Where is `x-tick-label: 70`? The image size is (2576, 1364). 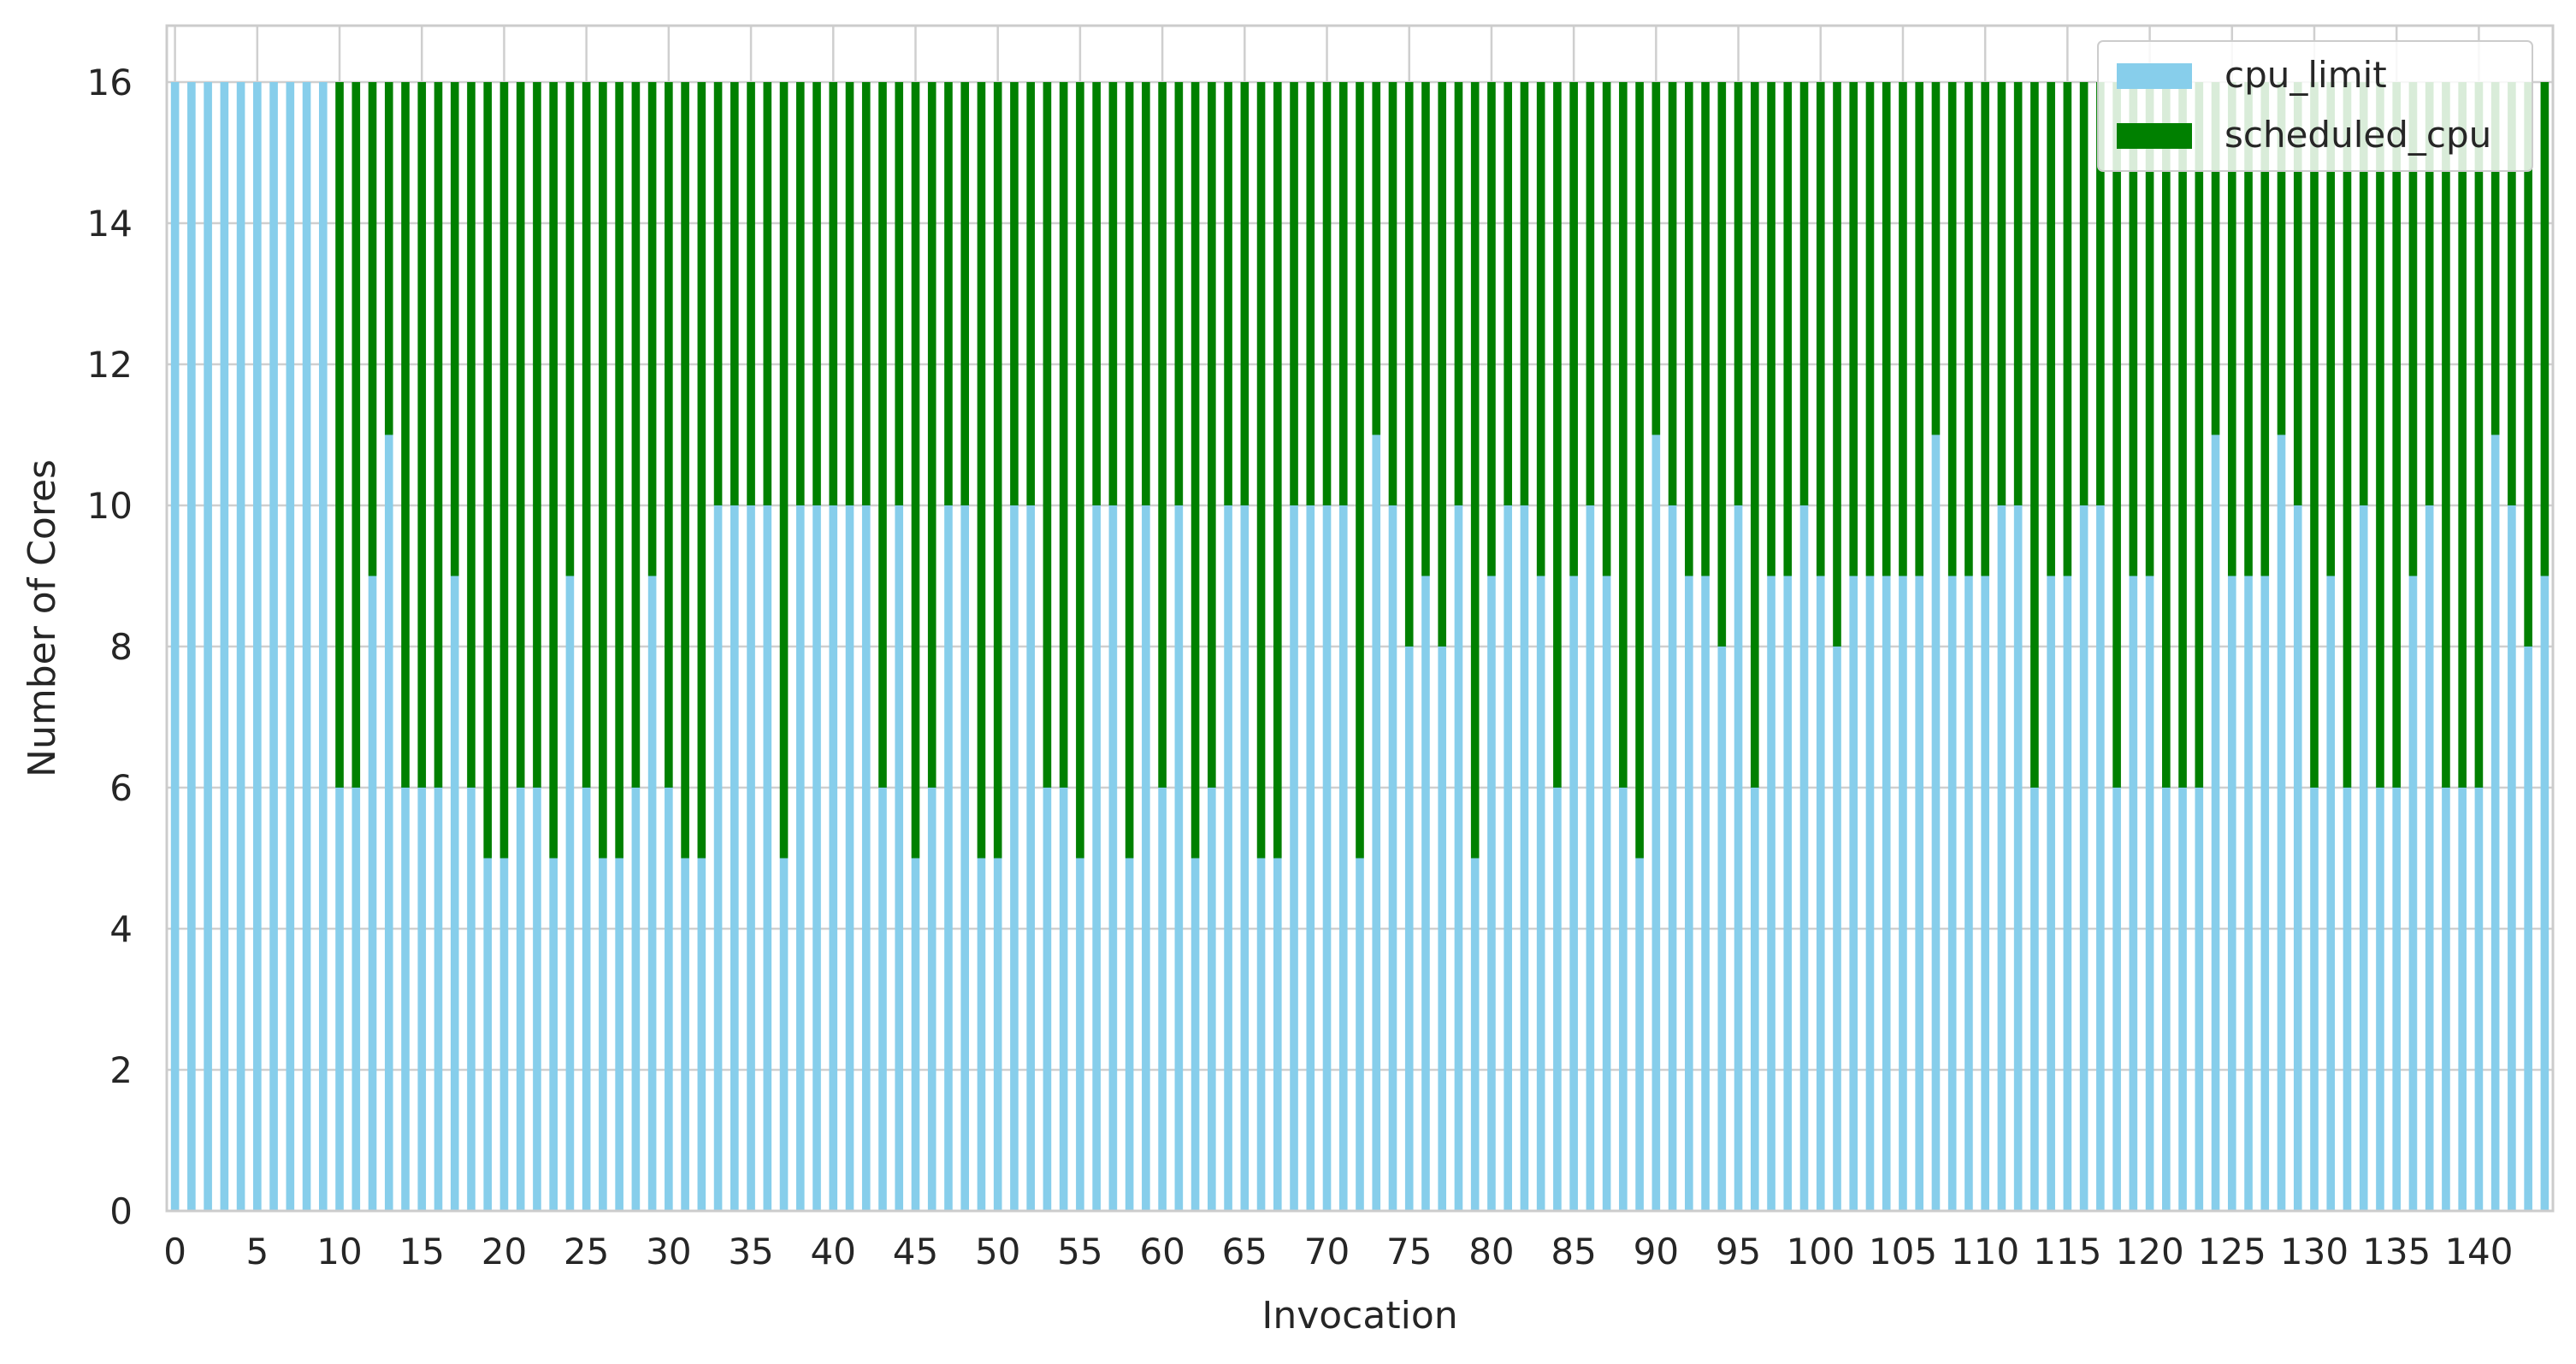
x-tick-label: 70 is located at coordinates (1327, 1252).